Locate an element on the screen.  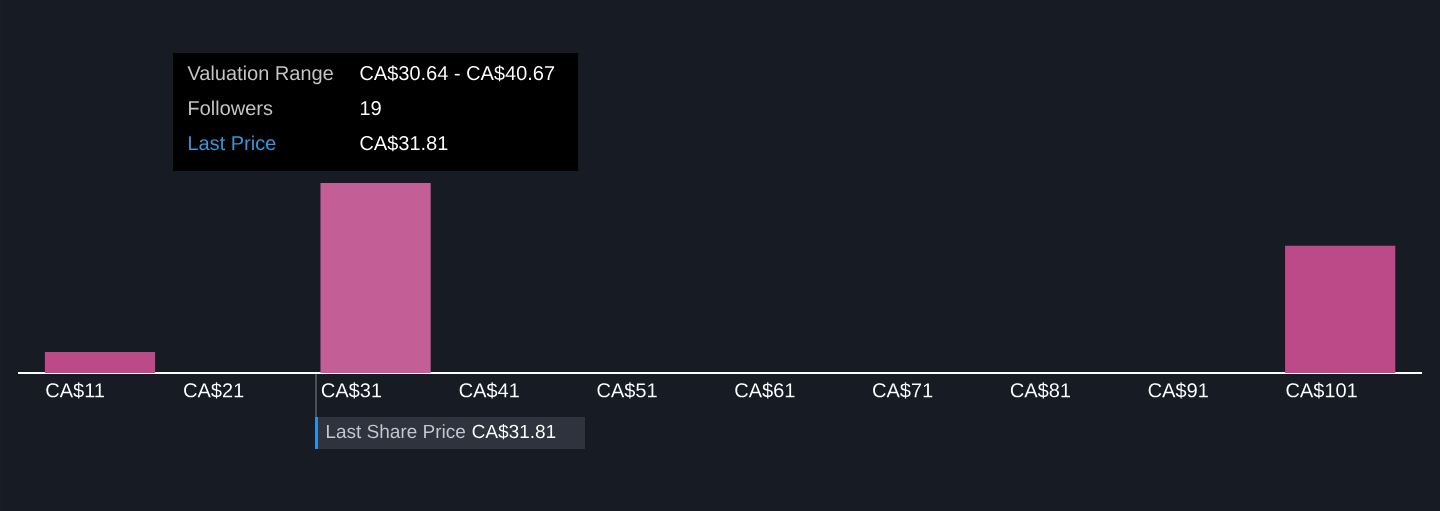
text: Valuation Range is located at coordinates (260, 75).